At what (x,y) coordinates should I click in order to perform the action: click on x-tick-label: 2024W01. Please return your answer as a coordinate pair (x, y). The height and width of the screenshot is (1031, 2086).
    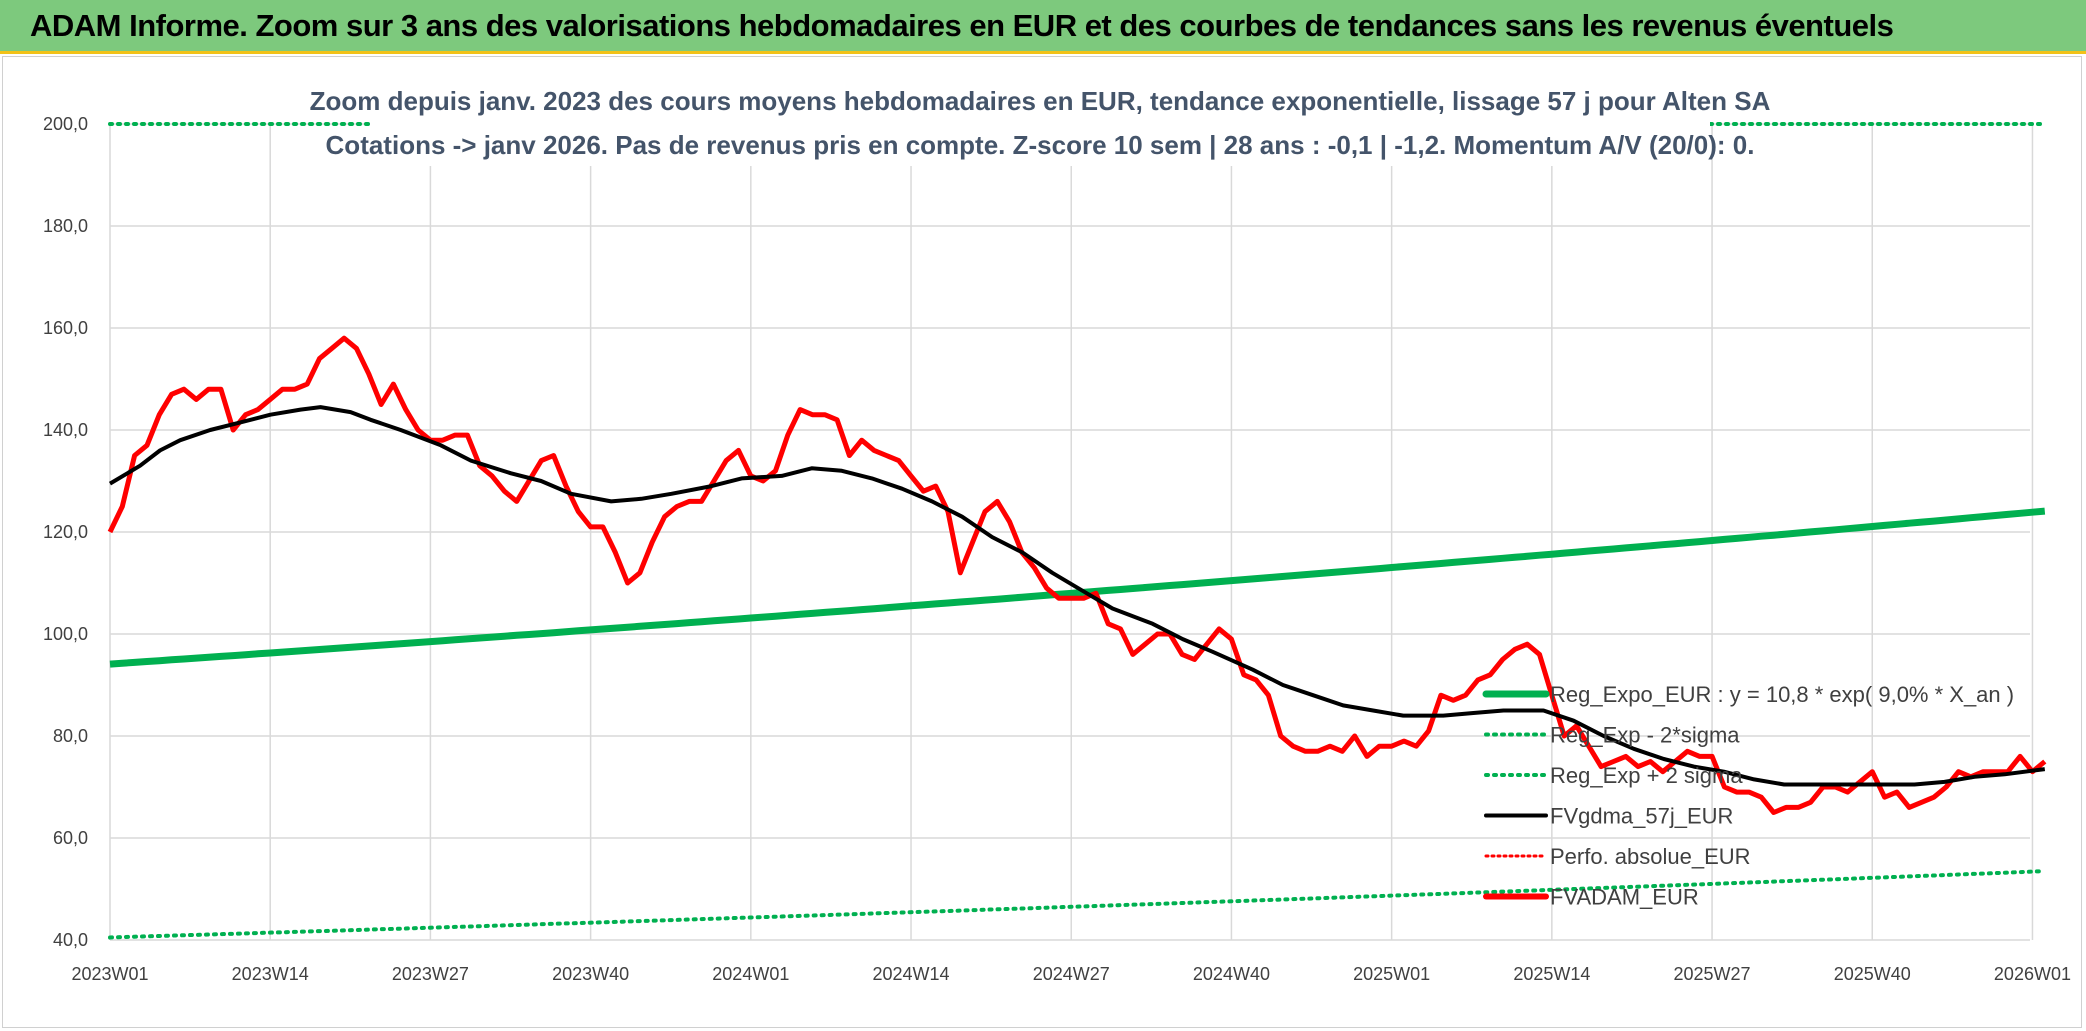
    Looking at the image, I should click on (750, 974).